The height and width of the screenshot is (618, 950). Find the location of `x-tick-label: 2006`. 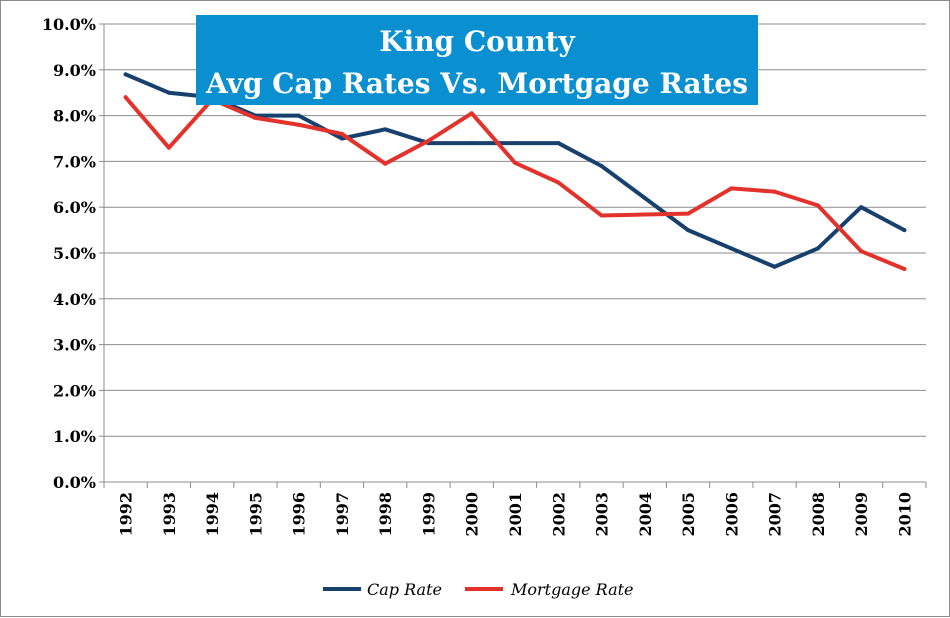

x-tick-label: 2006 is located at coordinates (731, 514).